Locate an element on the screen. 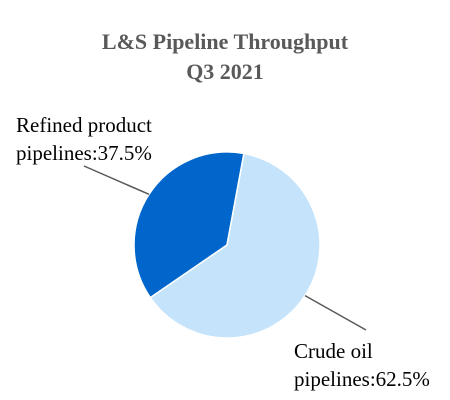 This screenshot has height=400, width=450. slice-label-crude-oil-pipelines-line-1: Crude oil is located at coordinates (333, 351).